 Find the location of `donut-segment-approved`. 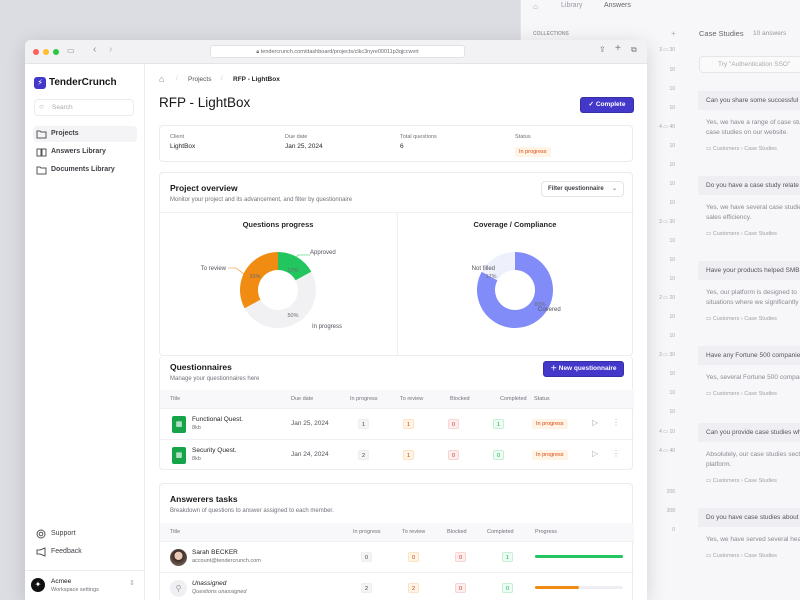

donut-segment-approved is located at coordinates (295, 266).